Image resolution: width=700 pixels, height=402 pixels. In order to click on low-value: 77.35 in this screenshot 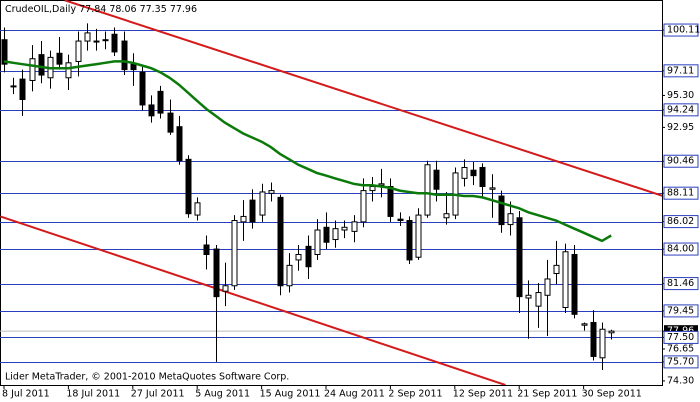, I will do `click(153, 9)`.